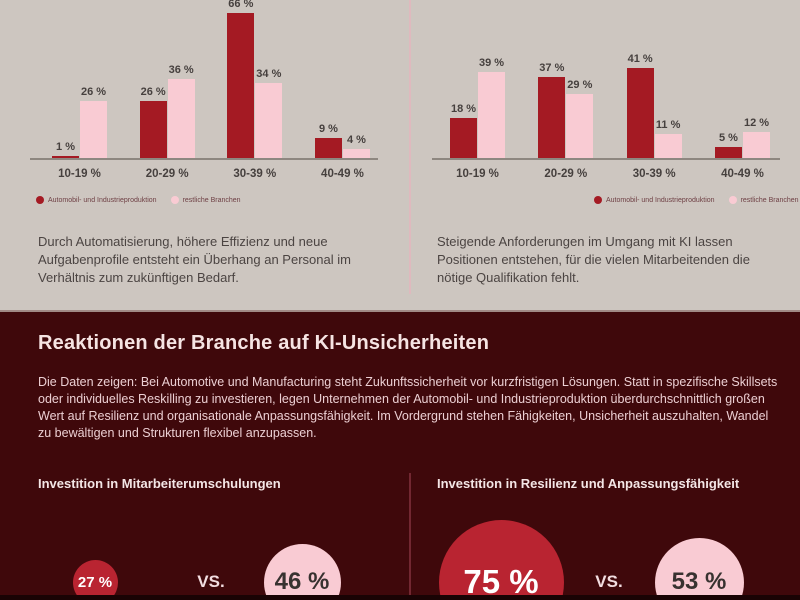 The image size is (800, 600). I want to click on x-axis-line-right, so click(606, 159).